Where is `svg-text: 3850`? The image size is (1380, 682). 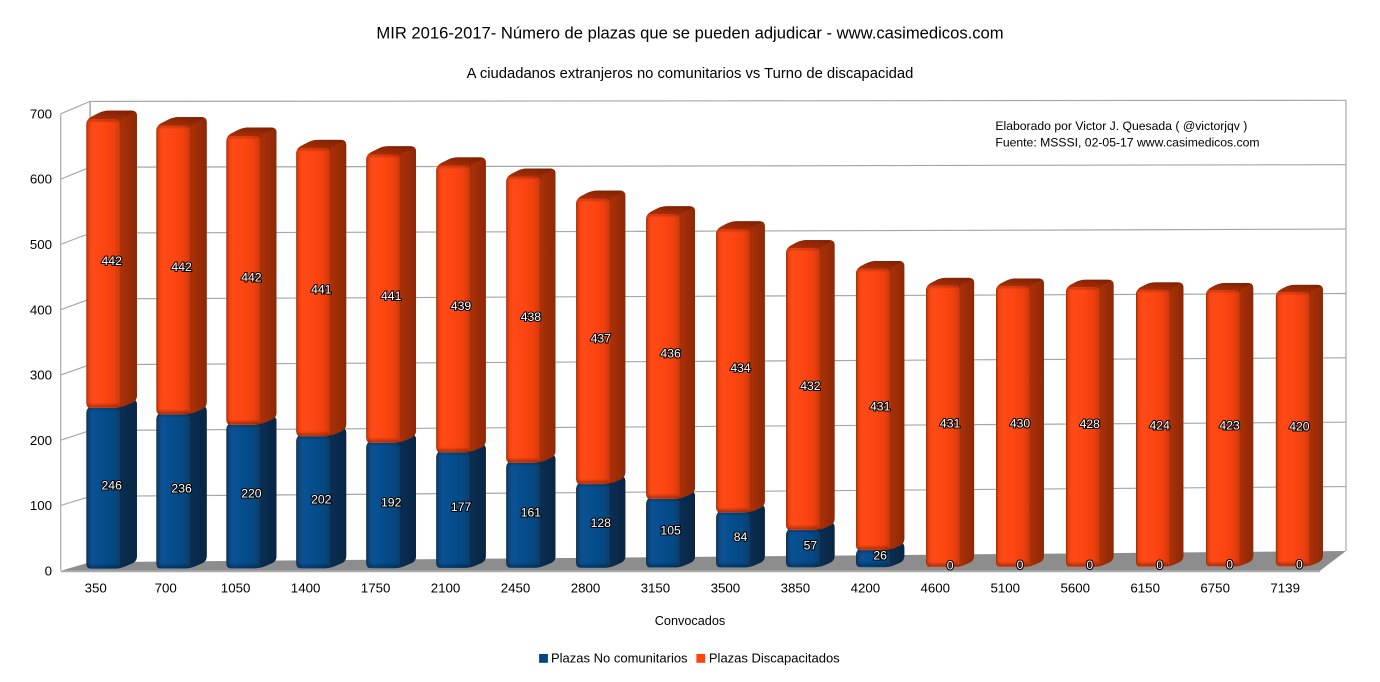
svg-text: 3850 is located at coordinates (796, 587).